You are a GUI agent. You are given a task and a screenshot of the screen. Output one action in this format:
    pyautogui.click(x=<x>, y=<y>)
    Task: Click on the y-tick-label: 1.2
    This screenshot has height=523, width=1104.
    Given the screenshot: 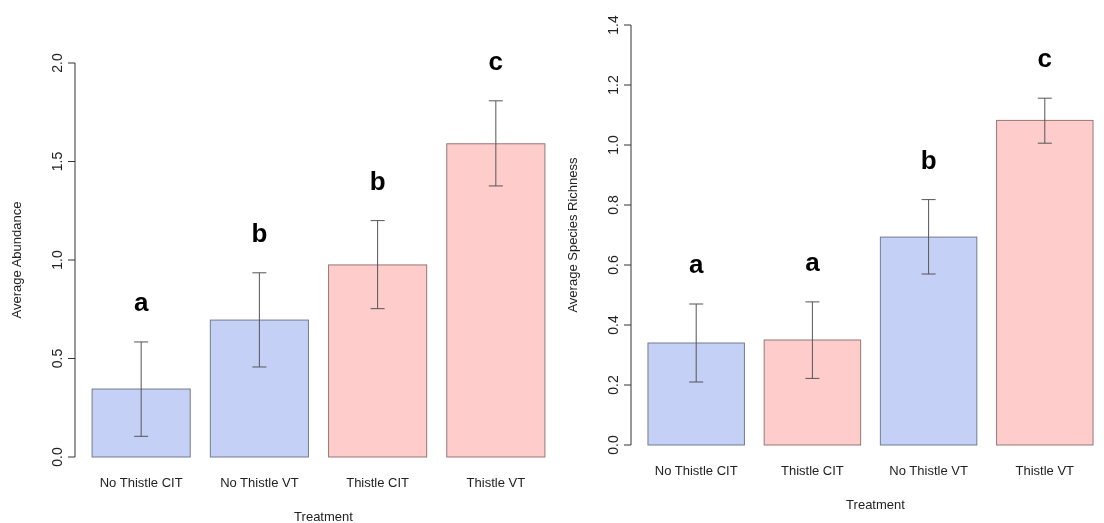 What is the action you would take?
    pyautogui.click(x=613, y=85)
    